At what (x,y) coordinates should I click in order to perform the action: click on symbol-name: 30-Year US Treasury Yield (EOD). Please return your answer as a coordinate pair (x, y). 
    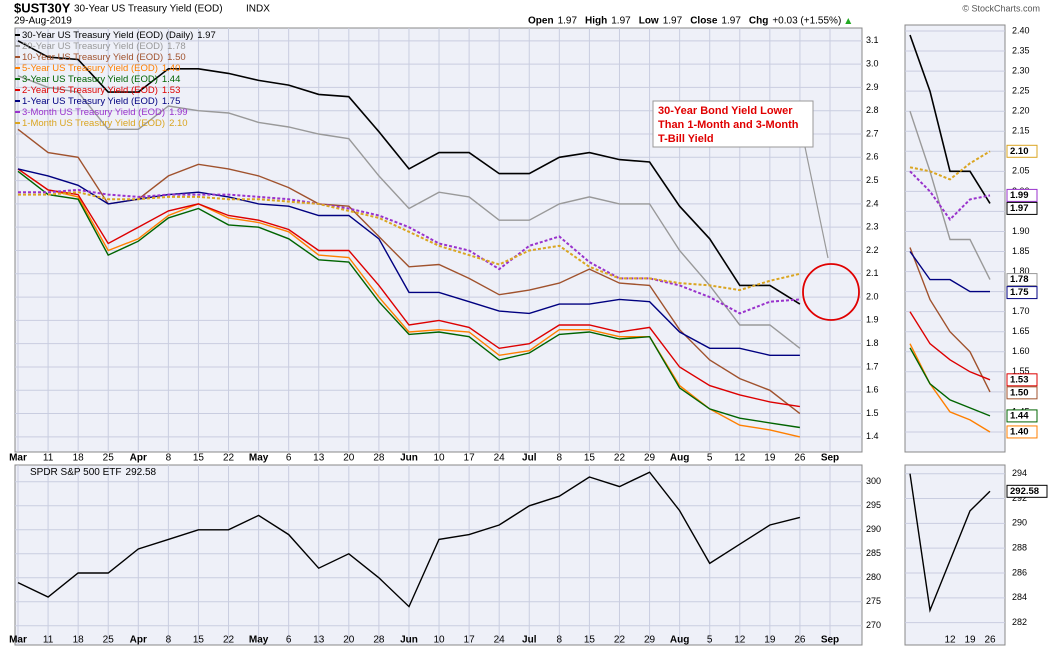
    Looking at the image, I should click on (148, 9).